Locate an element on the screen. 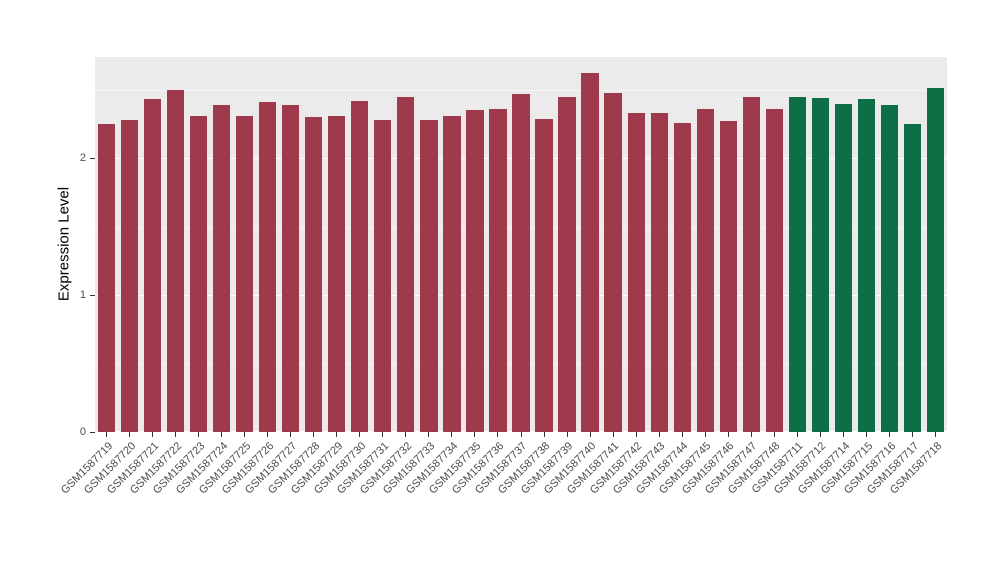 The height and width of the screenshot is (580, 1000). bar-GSM1587724 is located at coordinates (222, 268).